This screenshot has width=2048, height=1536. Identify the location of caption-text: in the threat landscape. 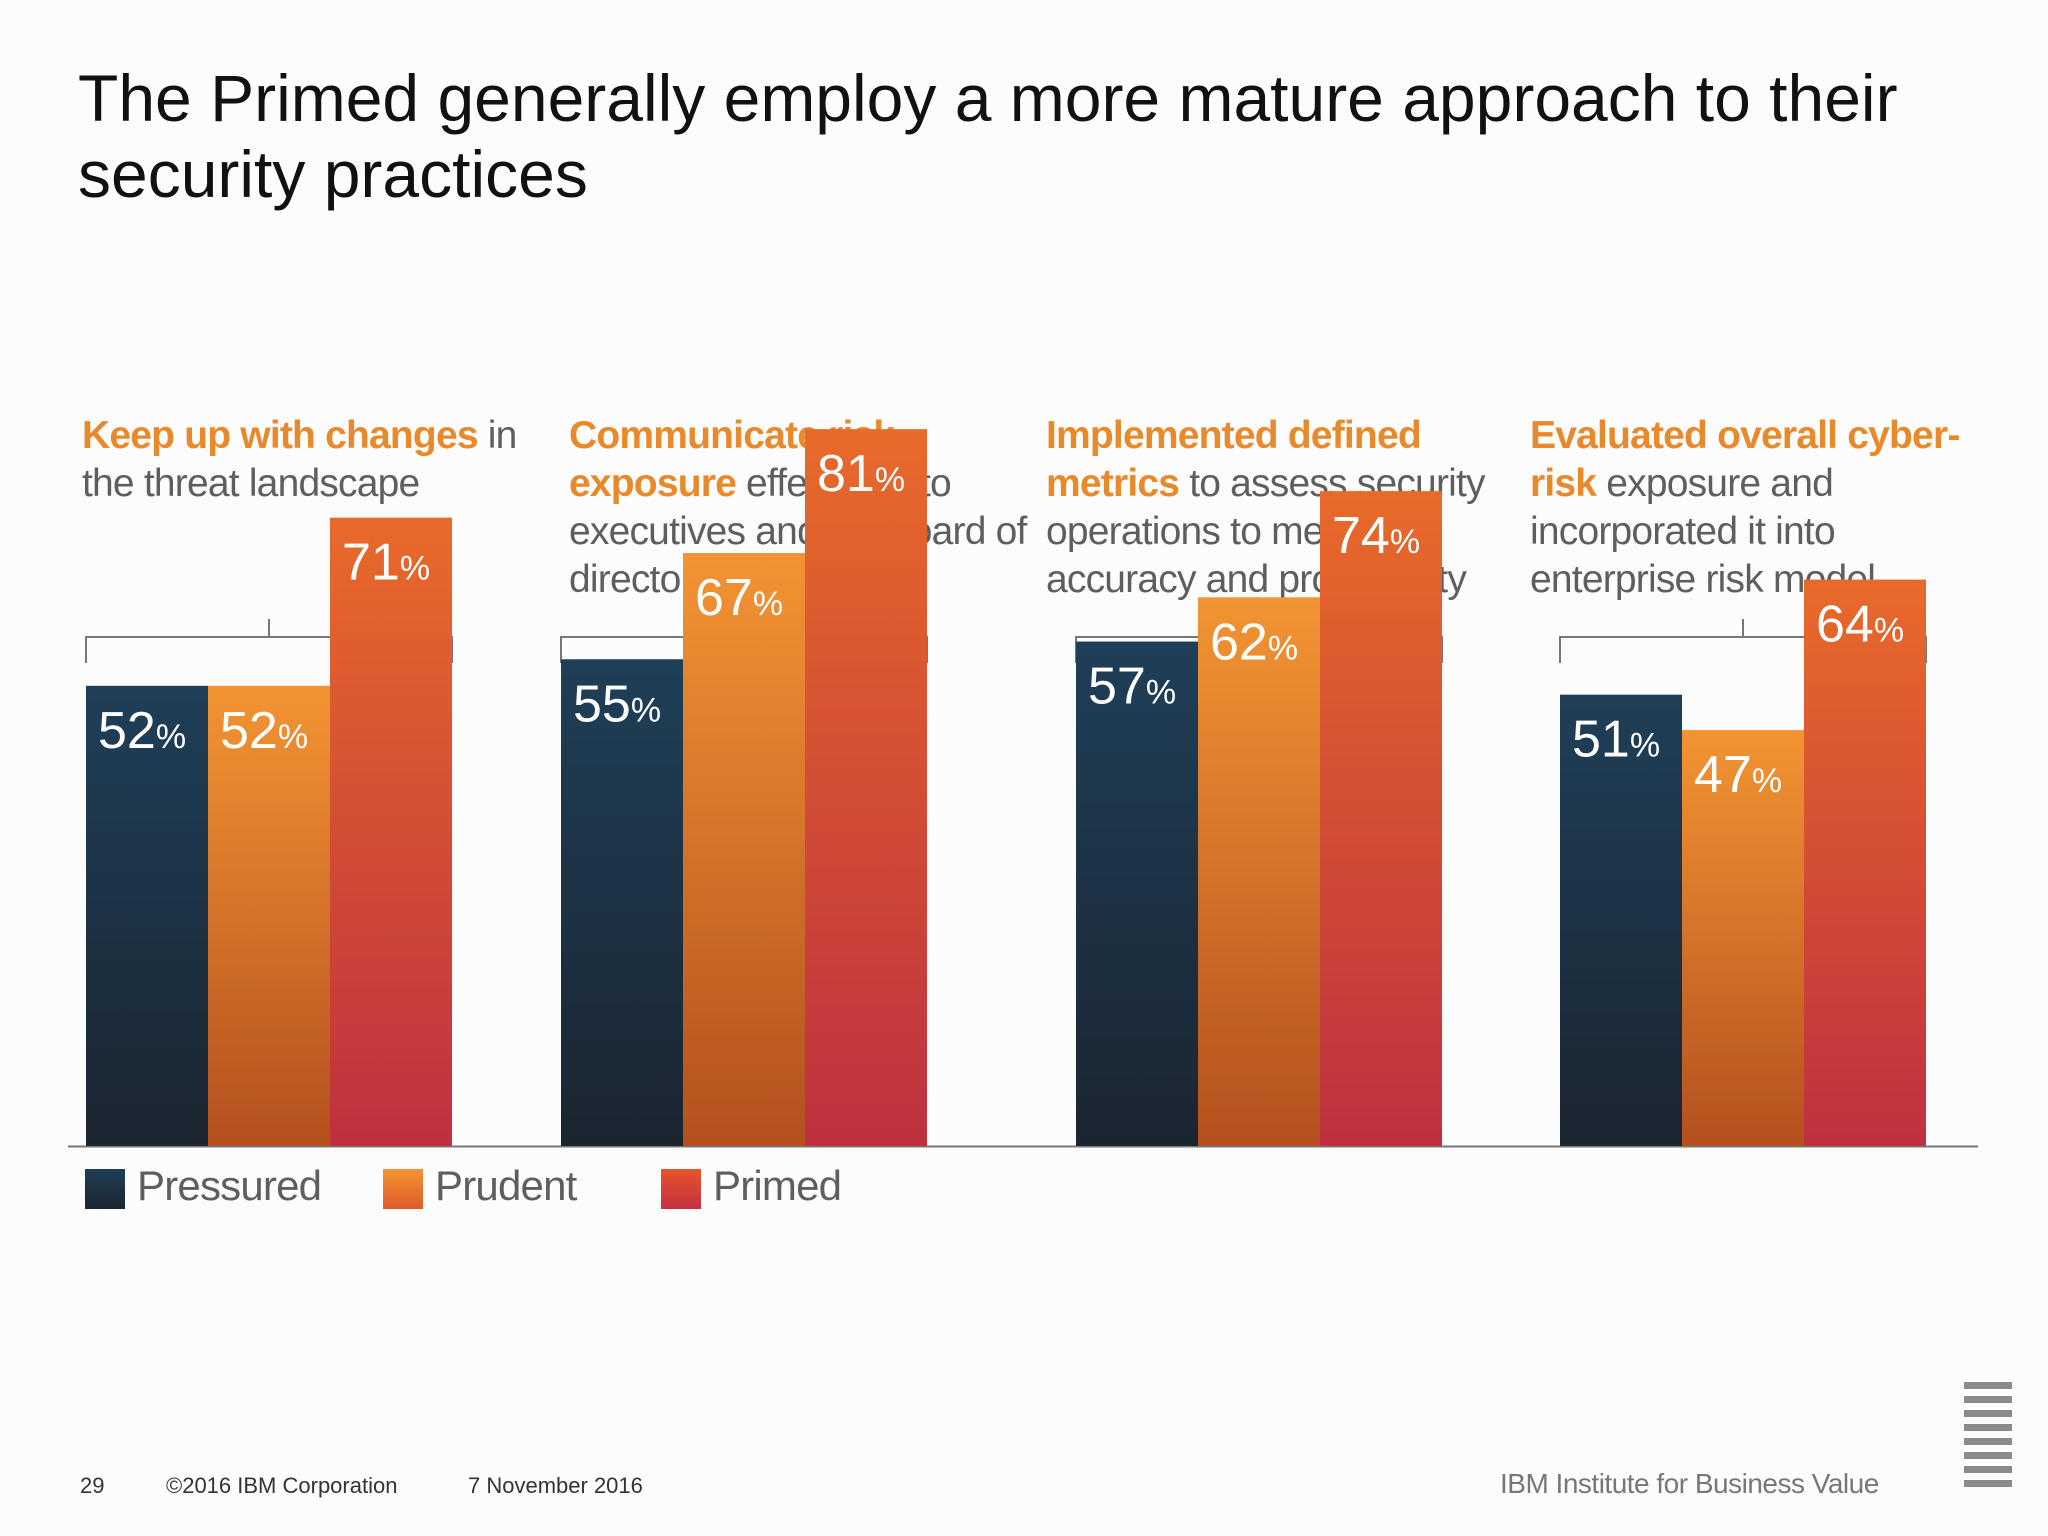
(299, 459).